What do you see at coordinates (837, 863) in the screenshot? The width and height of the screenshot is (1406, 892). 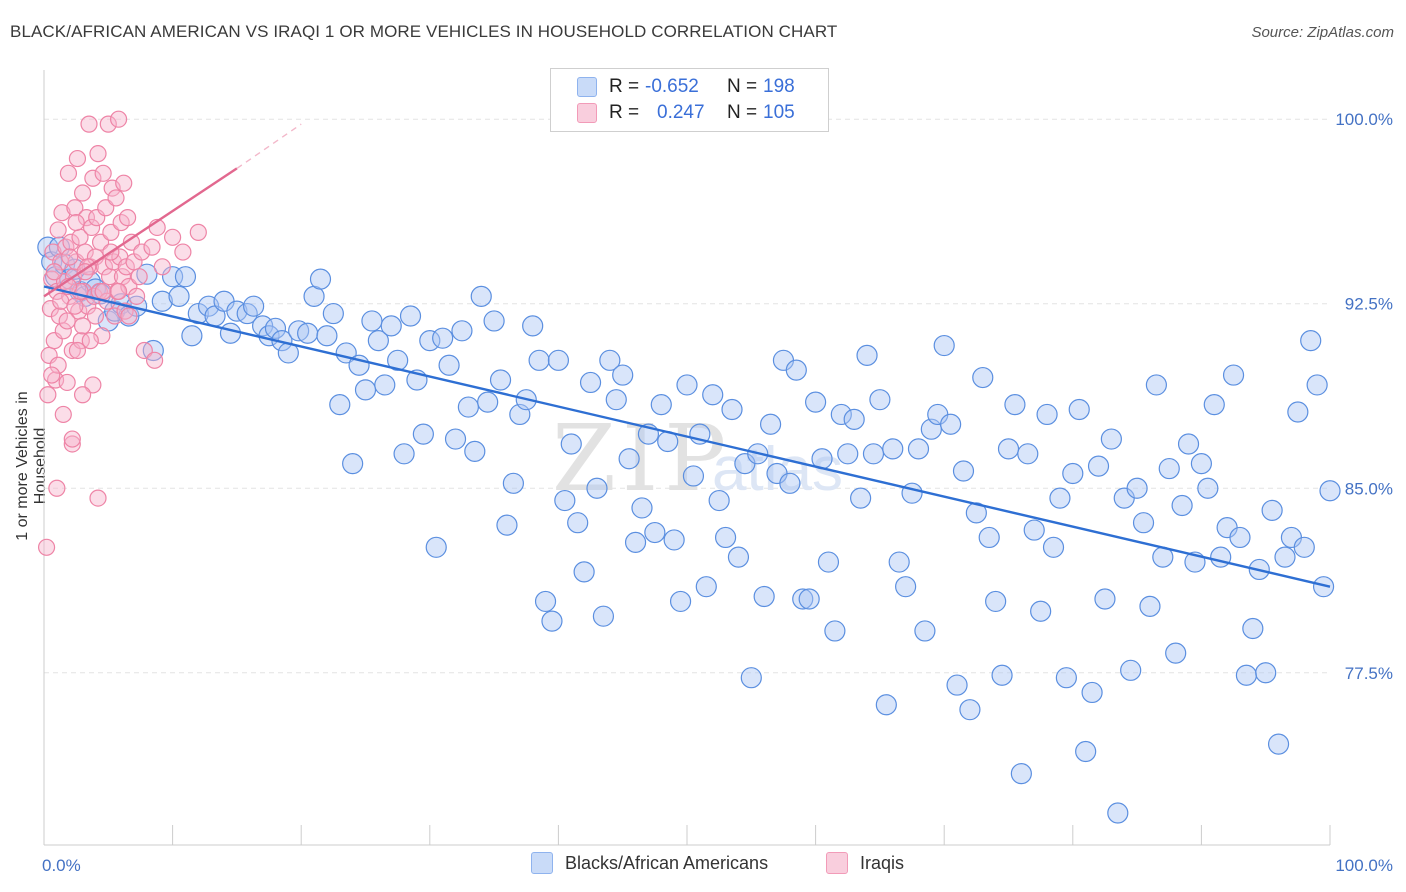 I see `series-legend-swatch-iraqis` at bounding box center [837, 863].